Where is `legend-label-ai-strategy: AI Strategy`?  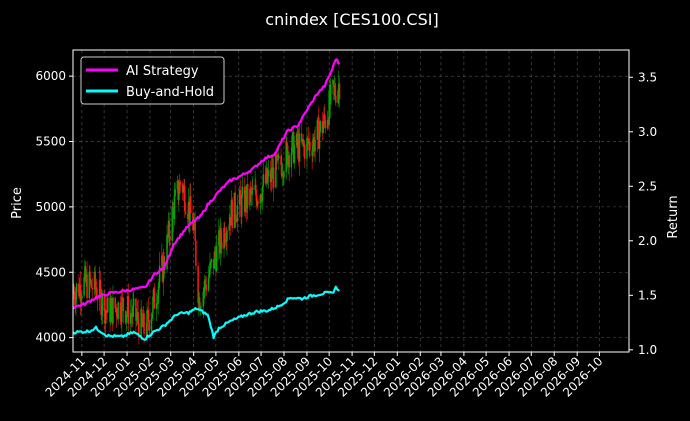 legend-label-ai-strategy: AI Strategy is located at coordinates (162, 71).